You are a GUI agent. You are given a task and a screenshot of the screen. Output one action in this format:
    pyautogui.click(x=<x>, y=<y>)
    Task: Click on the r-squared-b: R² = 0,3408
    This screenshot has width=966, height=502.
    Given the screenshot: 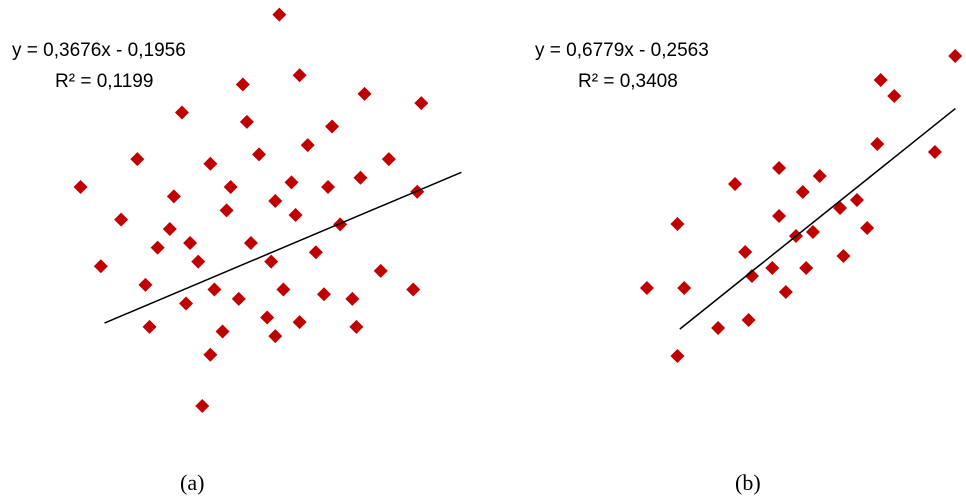 What is the action you would take?
    pyautogui.click(x=628, y=81)
    